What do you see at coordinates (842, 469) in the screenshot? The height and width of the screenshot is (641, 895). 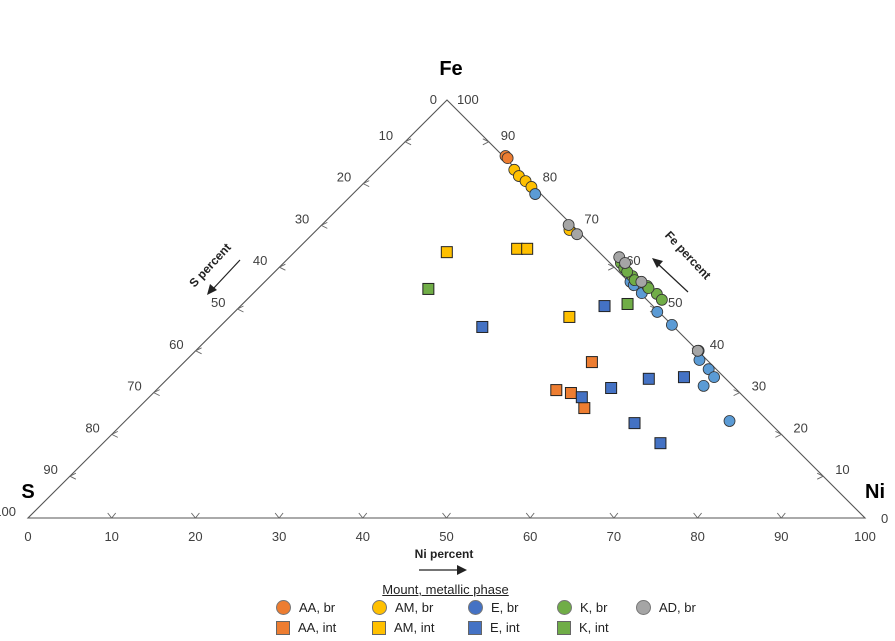 I see `tick-label-fe: 10` at bounding box center [842, 469].